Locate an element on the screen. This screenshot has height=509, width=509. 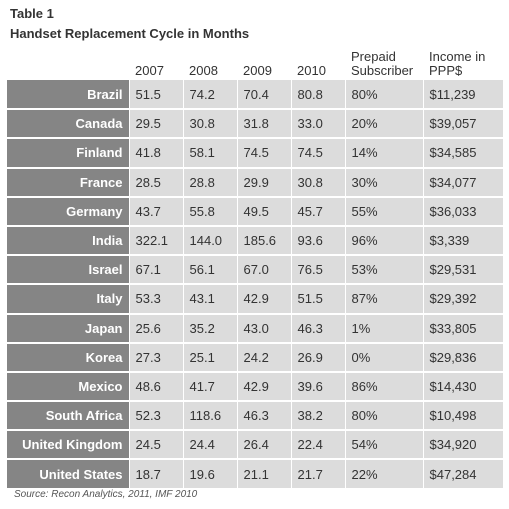
table-row: United Kingdom 24.5 24.4 26.4 22.4 54% $34,920 is located at coordinates (255, 445).